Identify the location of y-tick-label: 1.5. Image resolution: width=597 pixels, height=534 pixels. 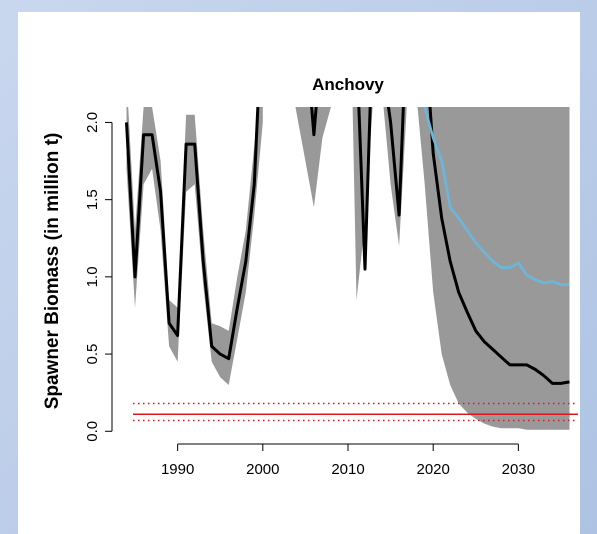
(92, 199).